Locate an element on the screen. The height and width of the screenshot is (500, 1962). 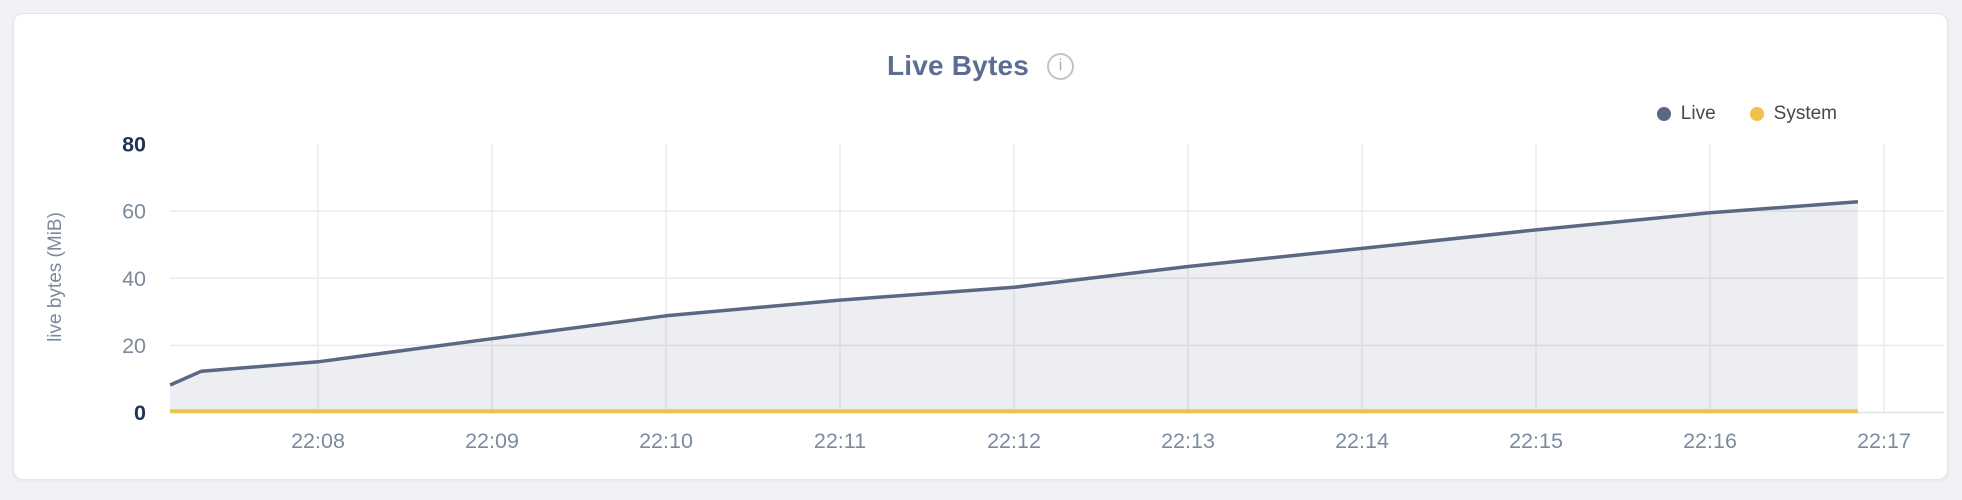
x-tick-label: 22:16 is located at coordinates (1710, 441).